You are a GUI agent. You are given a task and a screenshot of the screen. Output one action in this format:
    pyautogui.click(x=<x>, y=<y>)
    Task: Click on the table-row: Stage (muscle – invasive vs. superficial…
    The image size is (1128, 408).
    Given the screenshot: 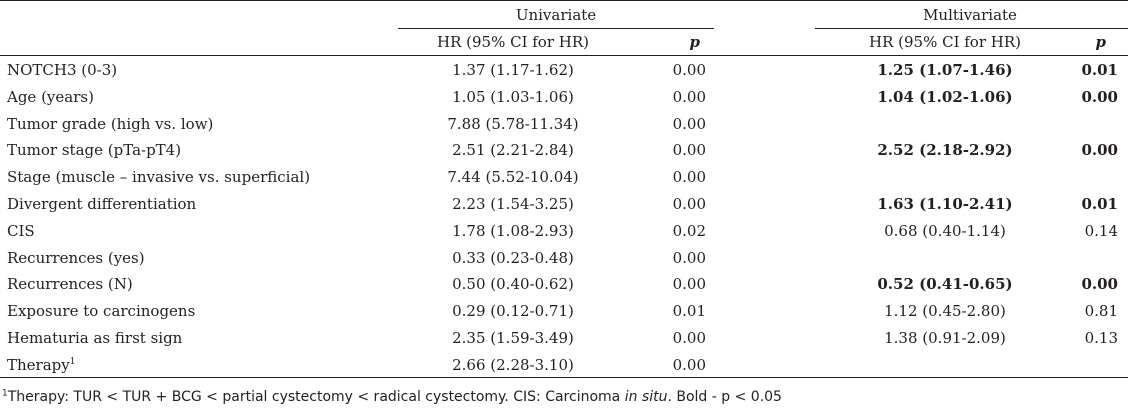 What is the action you would take?
    pyautogui.click(x=564, y=177)
    